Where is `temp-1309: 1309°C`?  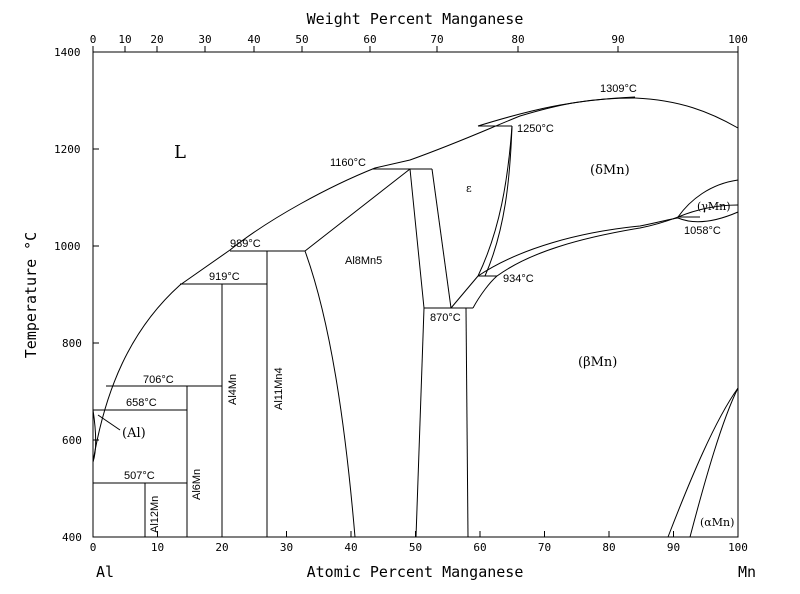 temp-1309: 1309°C is located at coordinates (618, 89).